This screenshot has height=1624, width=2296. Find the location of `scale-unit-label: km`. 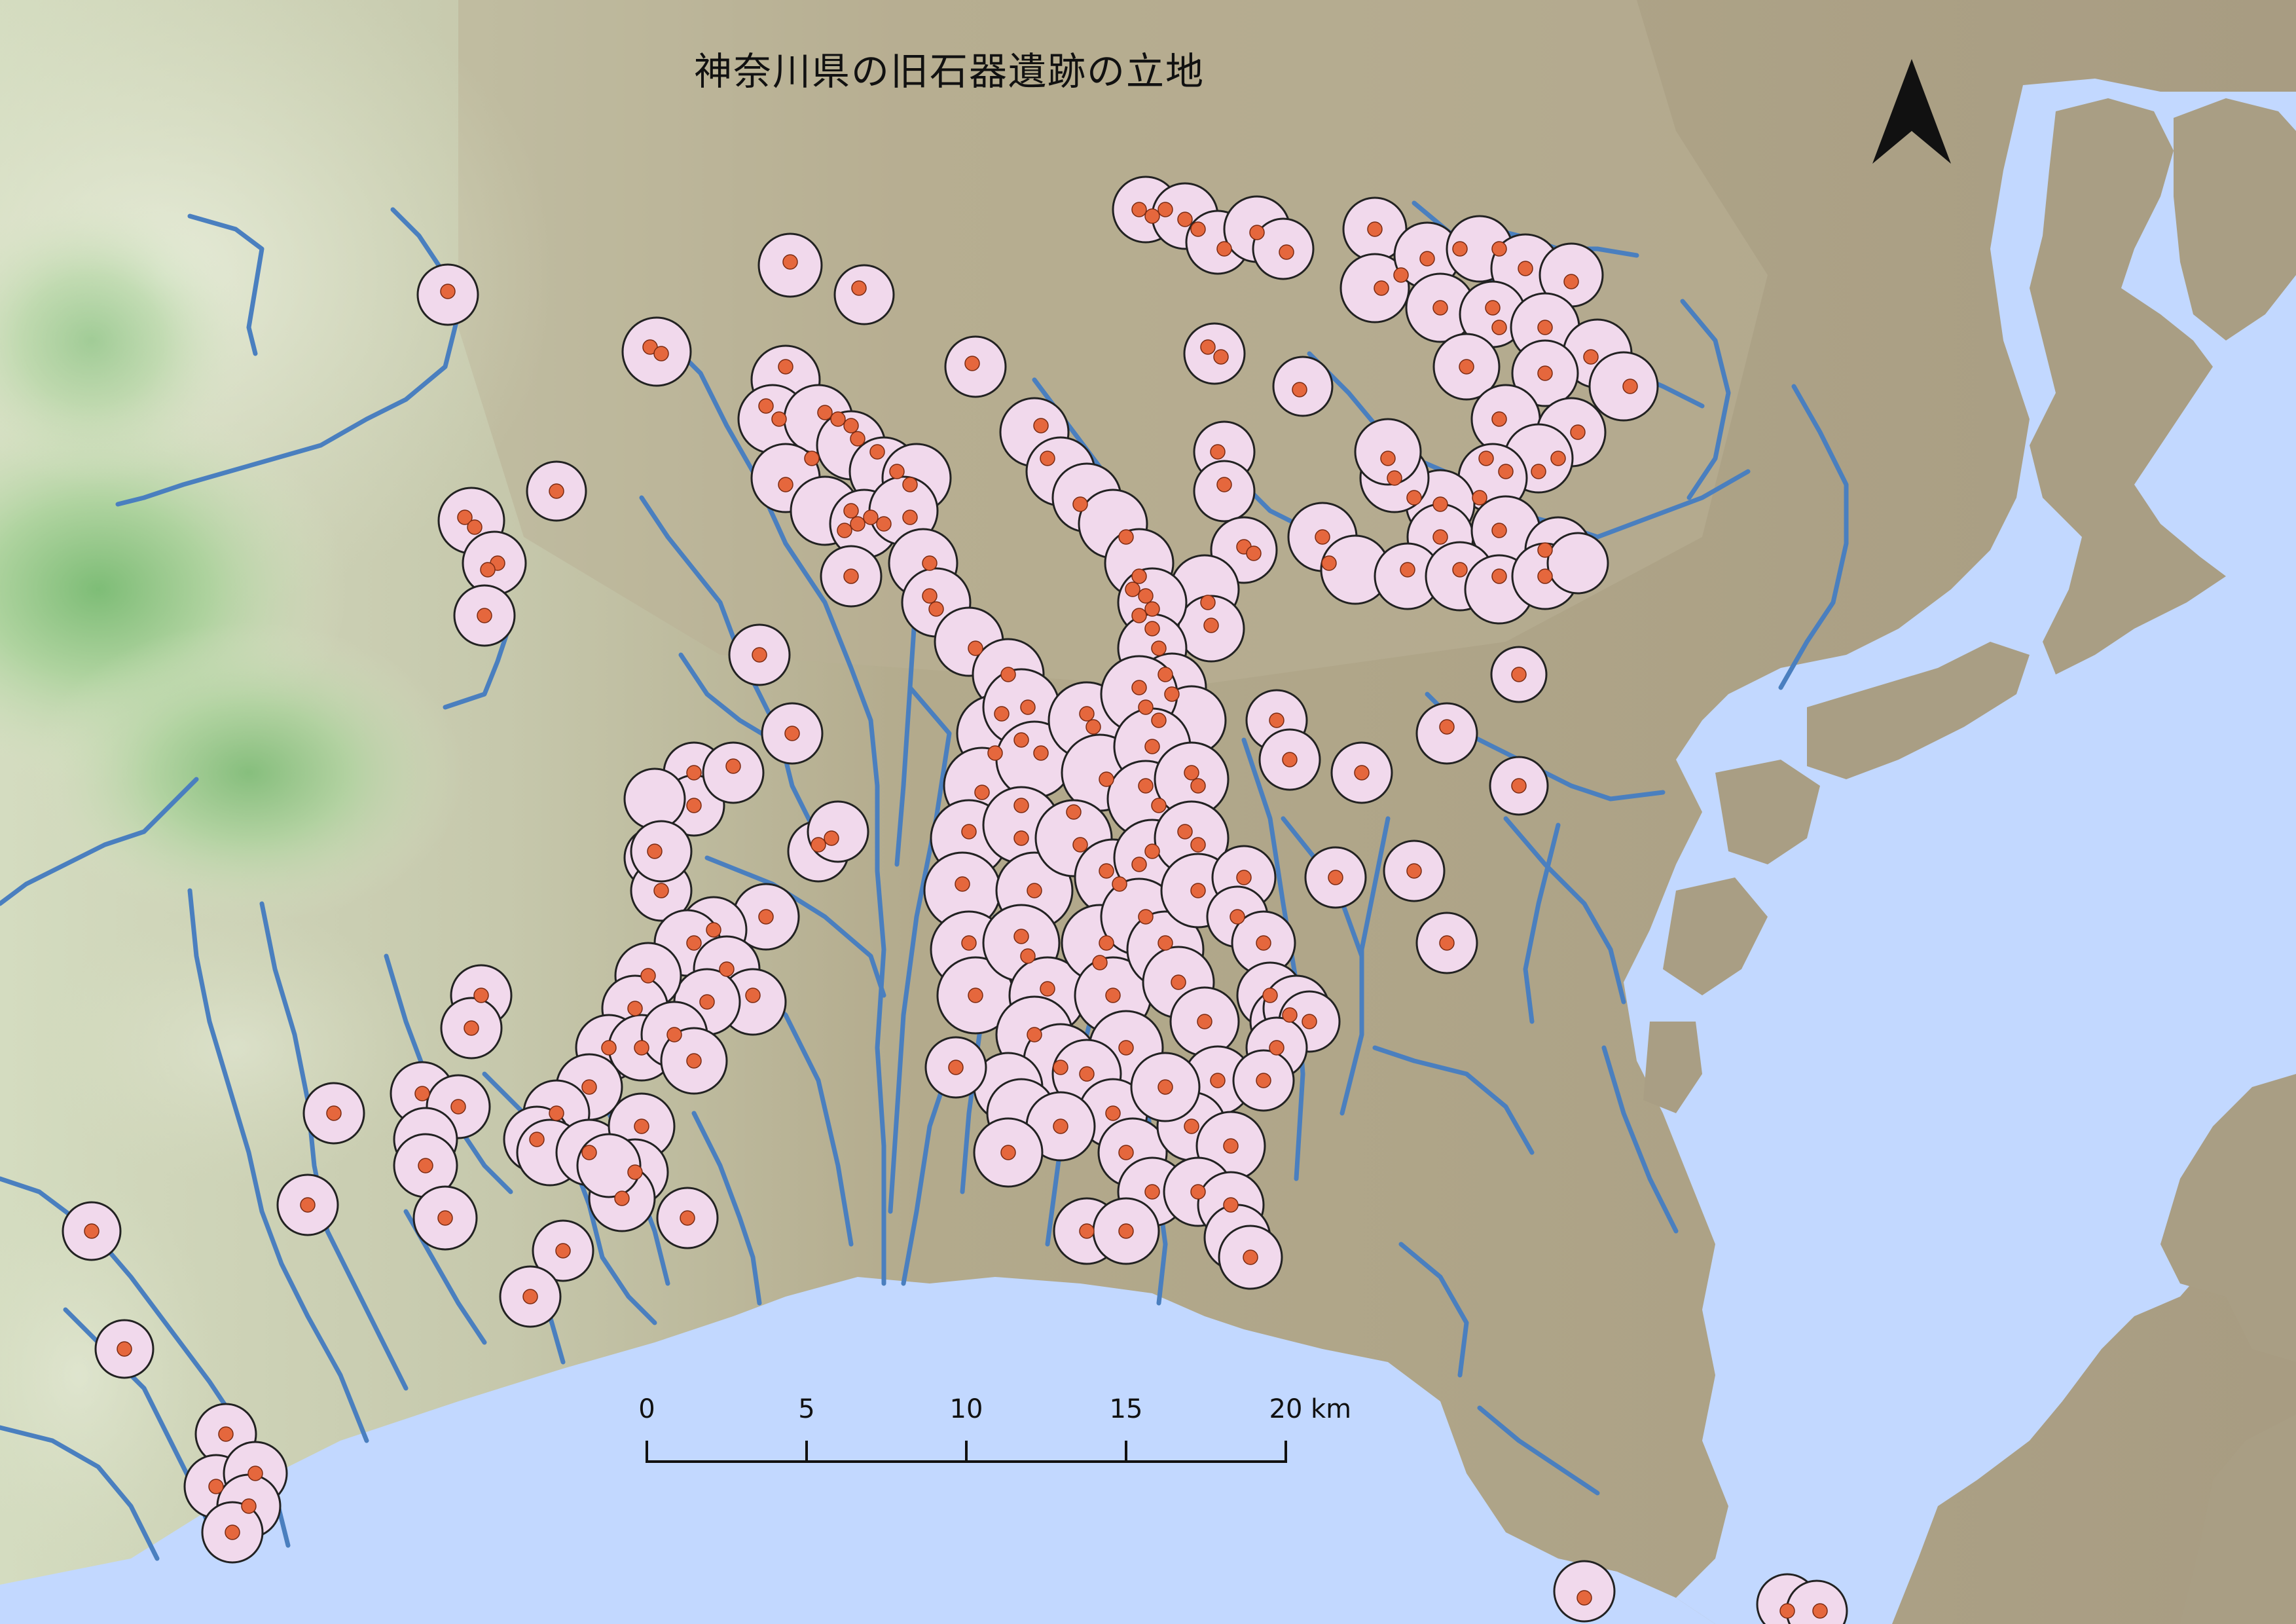

scale-unit-label: km is located at coordinates (1331, 1409).